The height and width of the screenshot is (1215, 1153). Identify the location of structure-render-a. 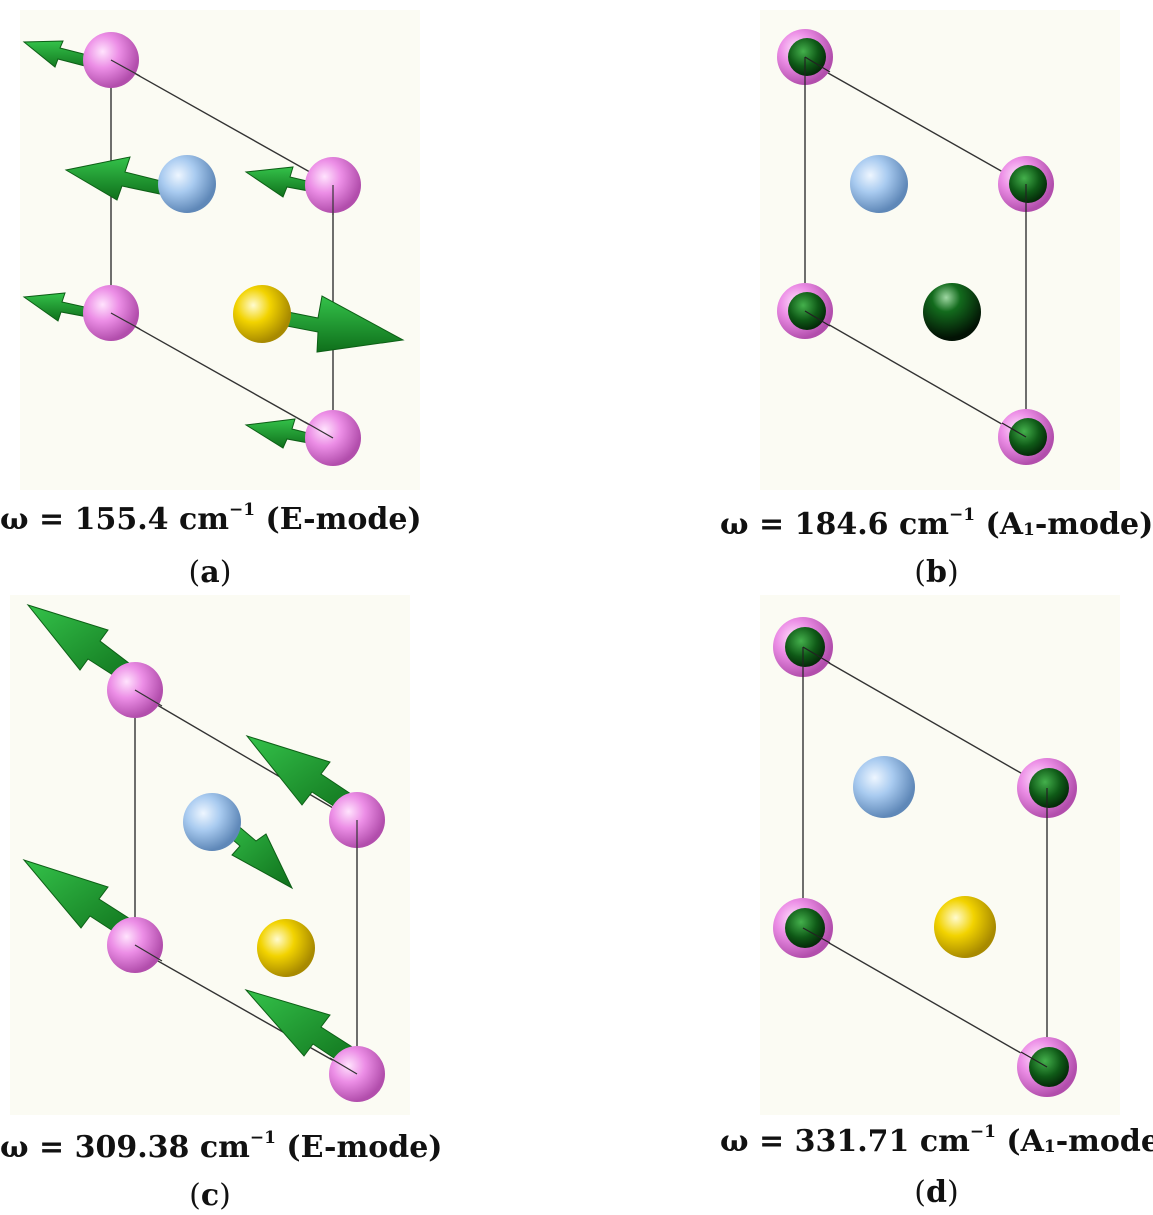
(213, 249).